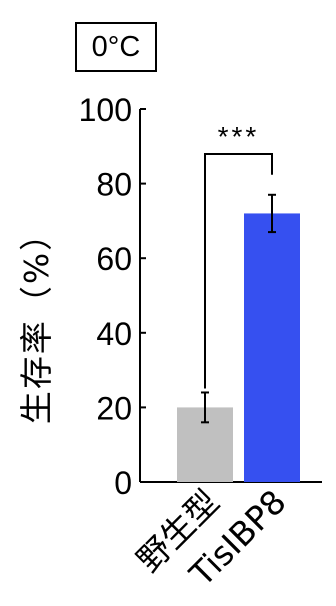  Describe the element at coordinates (114, 408) in the screenshot. I see `y-tick-label: 20` at that location.